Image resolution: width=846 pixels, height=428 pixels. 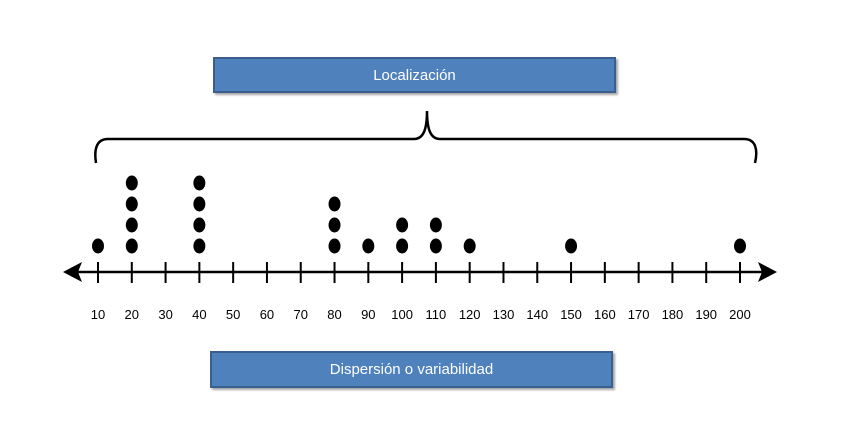 What do you see at coordinates (767, 272) in the screenshot?
I see `right-arrow-head-icon` at bounding box center [767, 272].